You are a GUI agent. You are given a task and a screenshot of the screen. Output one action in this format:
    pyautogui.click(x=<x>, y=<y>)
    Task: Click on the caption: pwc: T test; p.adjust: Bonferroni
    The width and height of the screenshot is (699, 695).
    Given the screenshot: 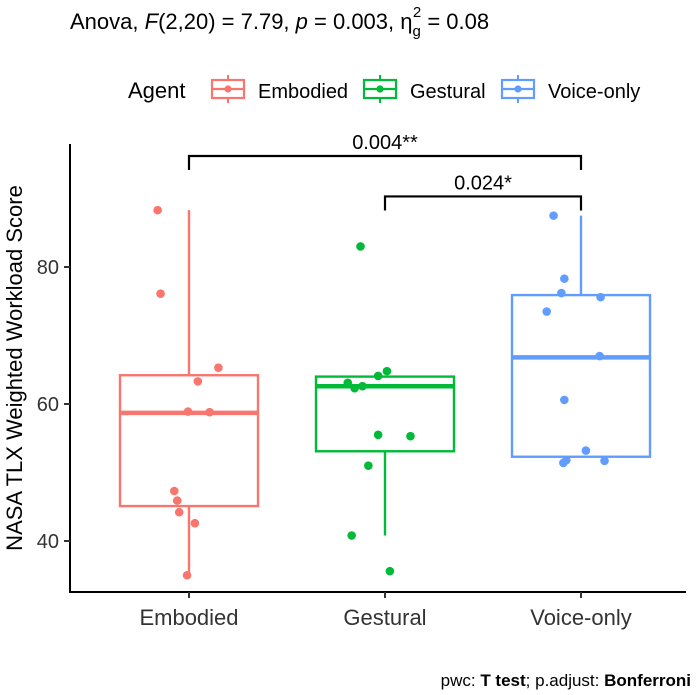 What is the action you would take?
    pyautogui.click(x=566, y=680)
    